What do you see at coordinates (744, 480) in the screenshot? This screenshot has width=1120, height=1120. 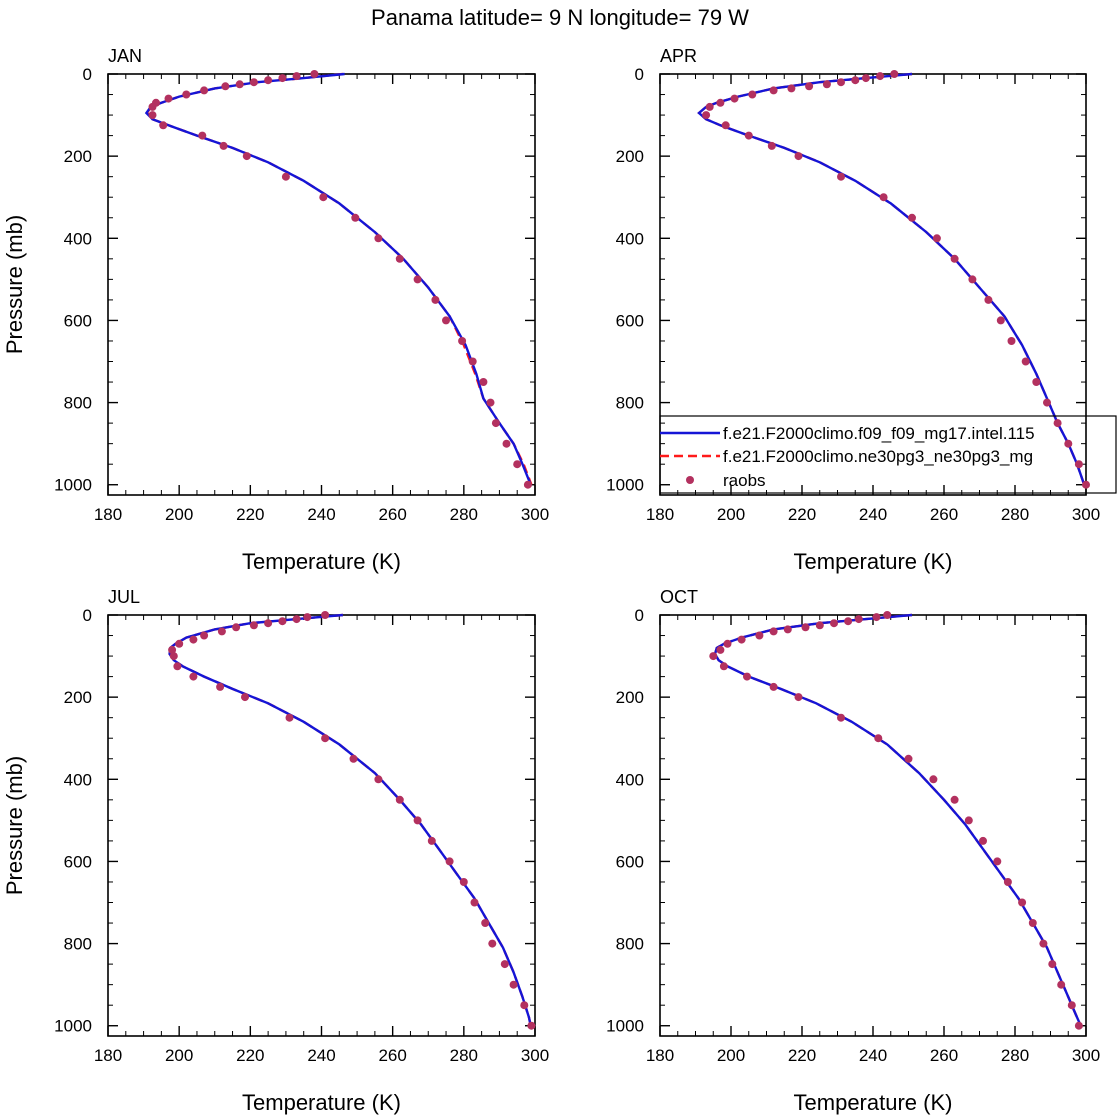 I see `legend-label: raobs` at bounding box center [744, 480].